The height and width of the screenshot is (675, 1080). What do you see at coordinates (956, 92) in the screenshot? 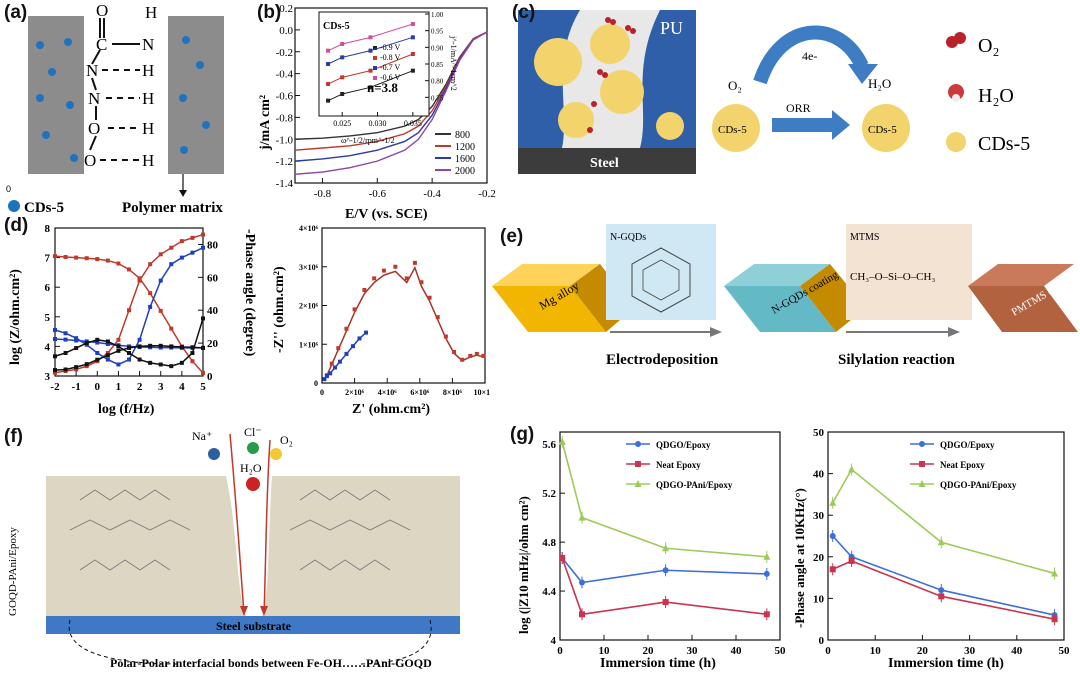
I see `h2o-icon` at bounding box center [956, 92].